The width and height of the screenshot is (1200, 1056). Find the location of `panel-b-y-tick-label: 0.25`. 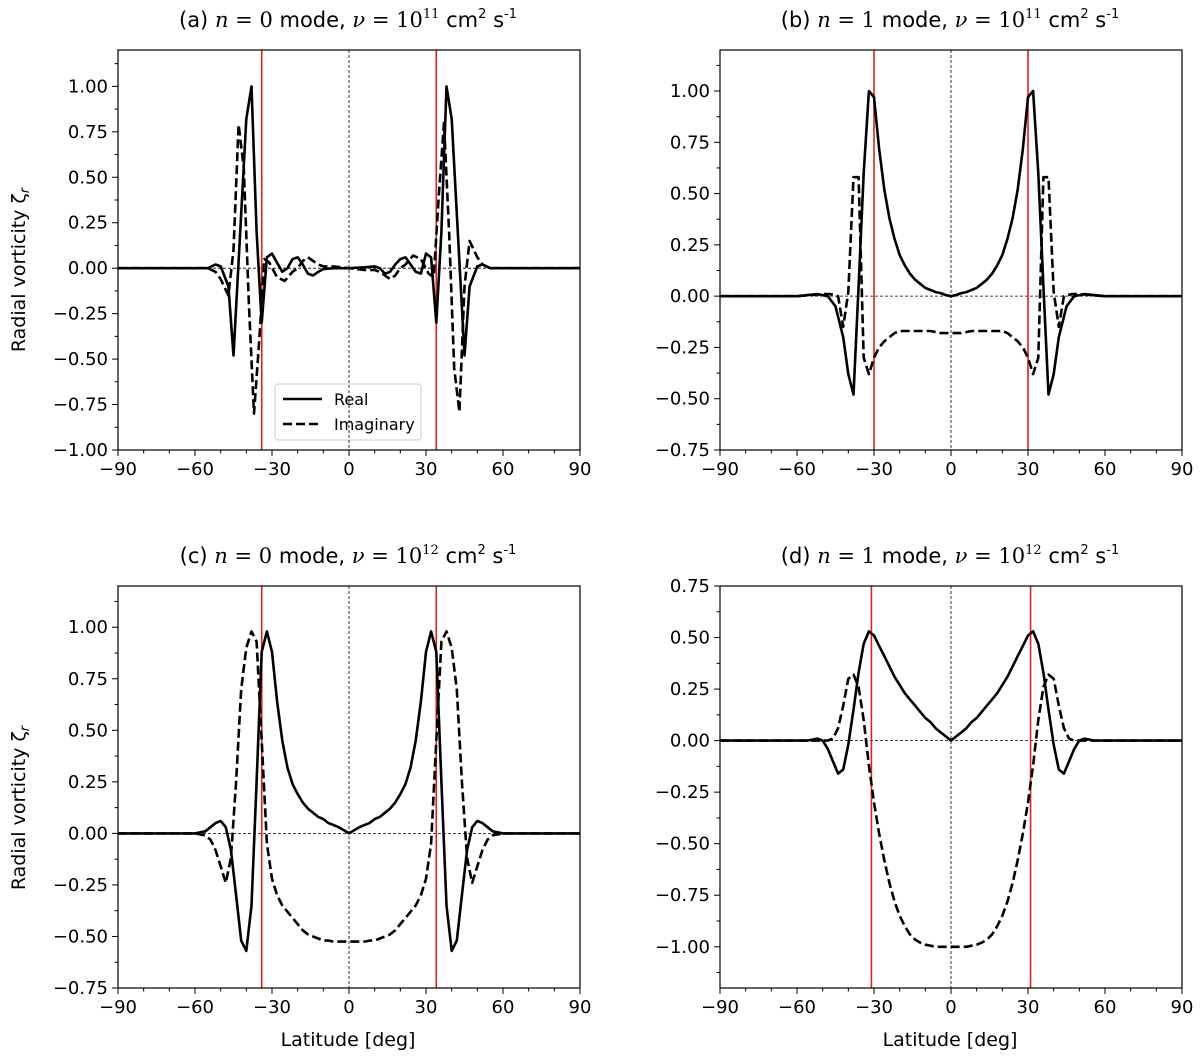

panel-b-y-tick-label: 0.25 is located at coordinates (690, 245).